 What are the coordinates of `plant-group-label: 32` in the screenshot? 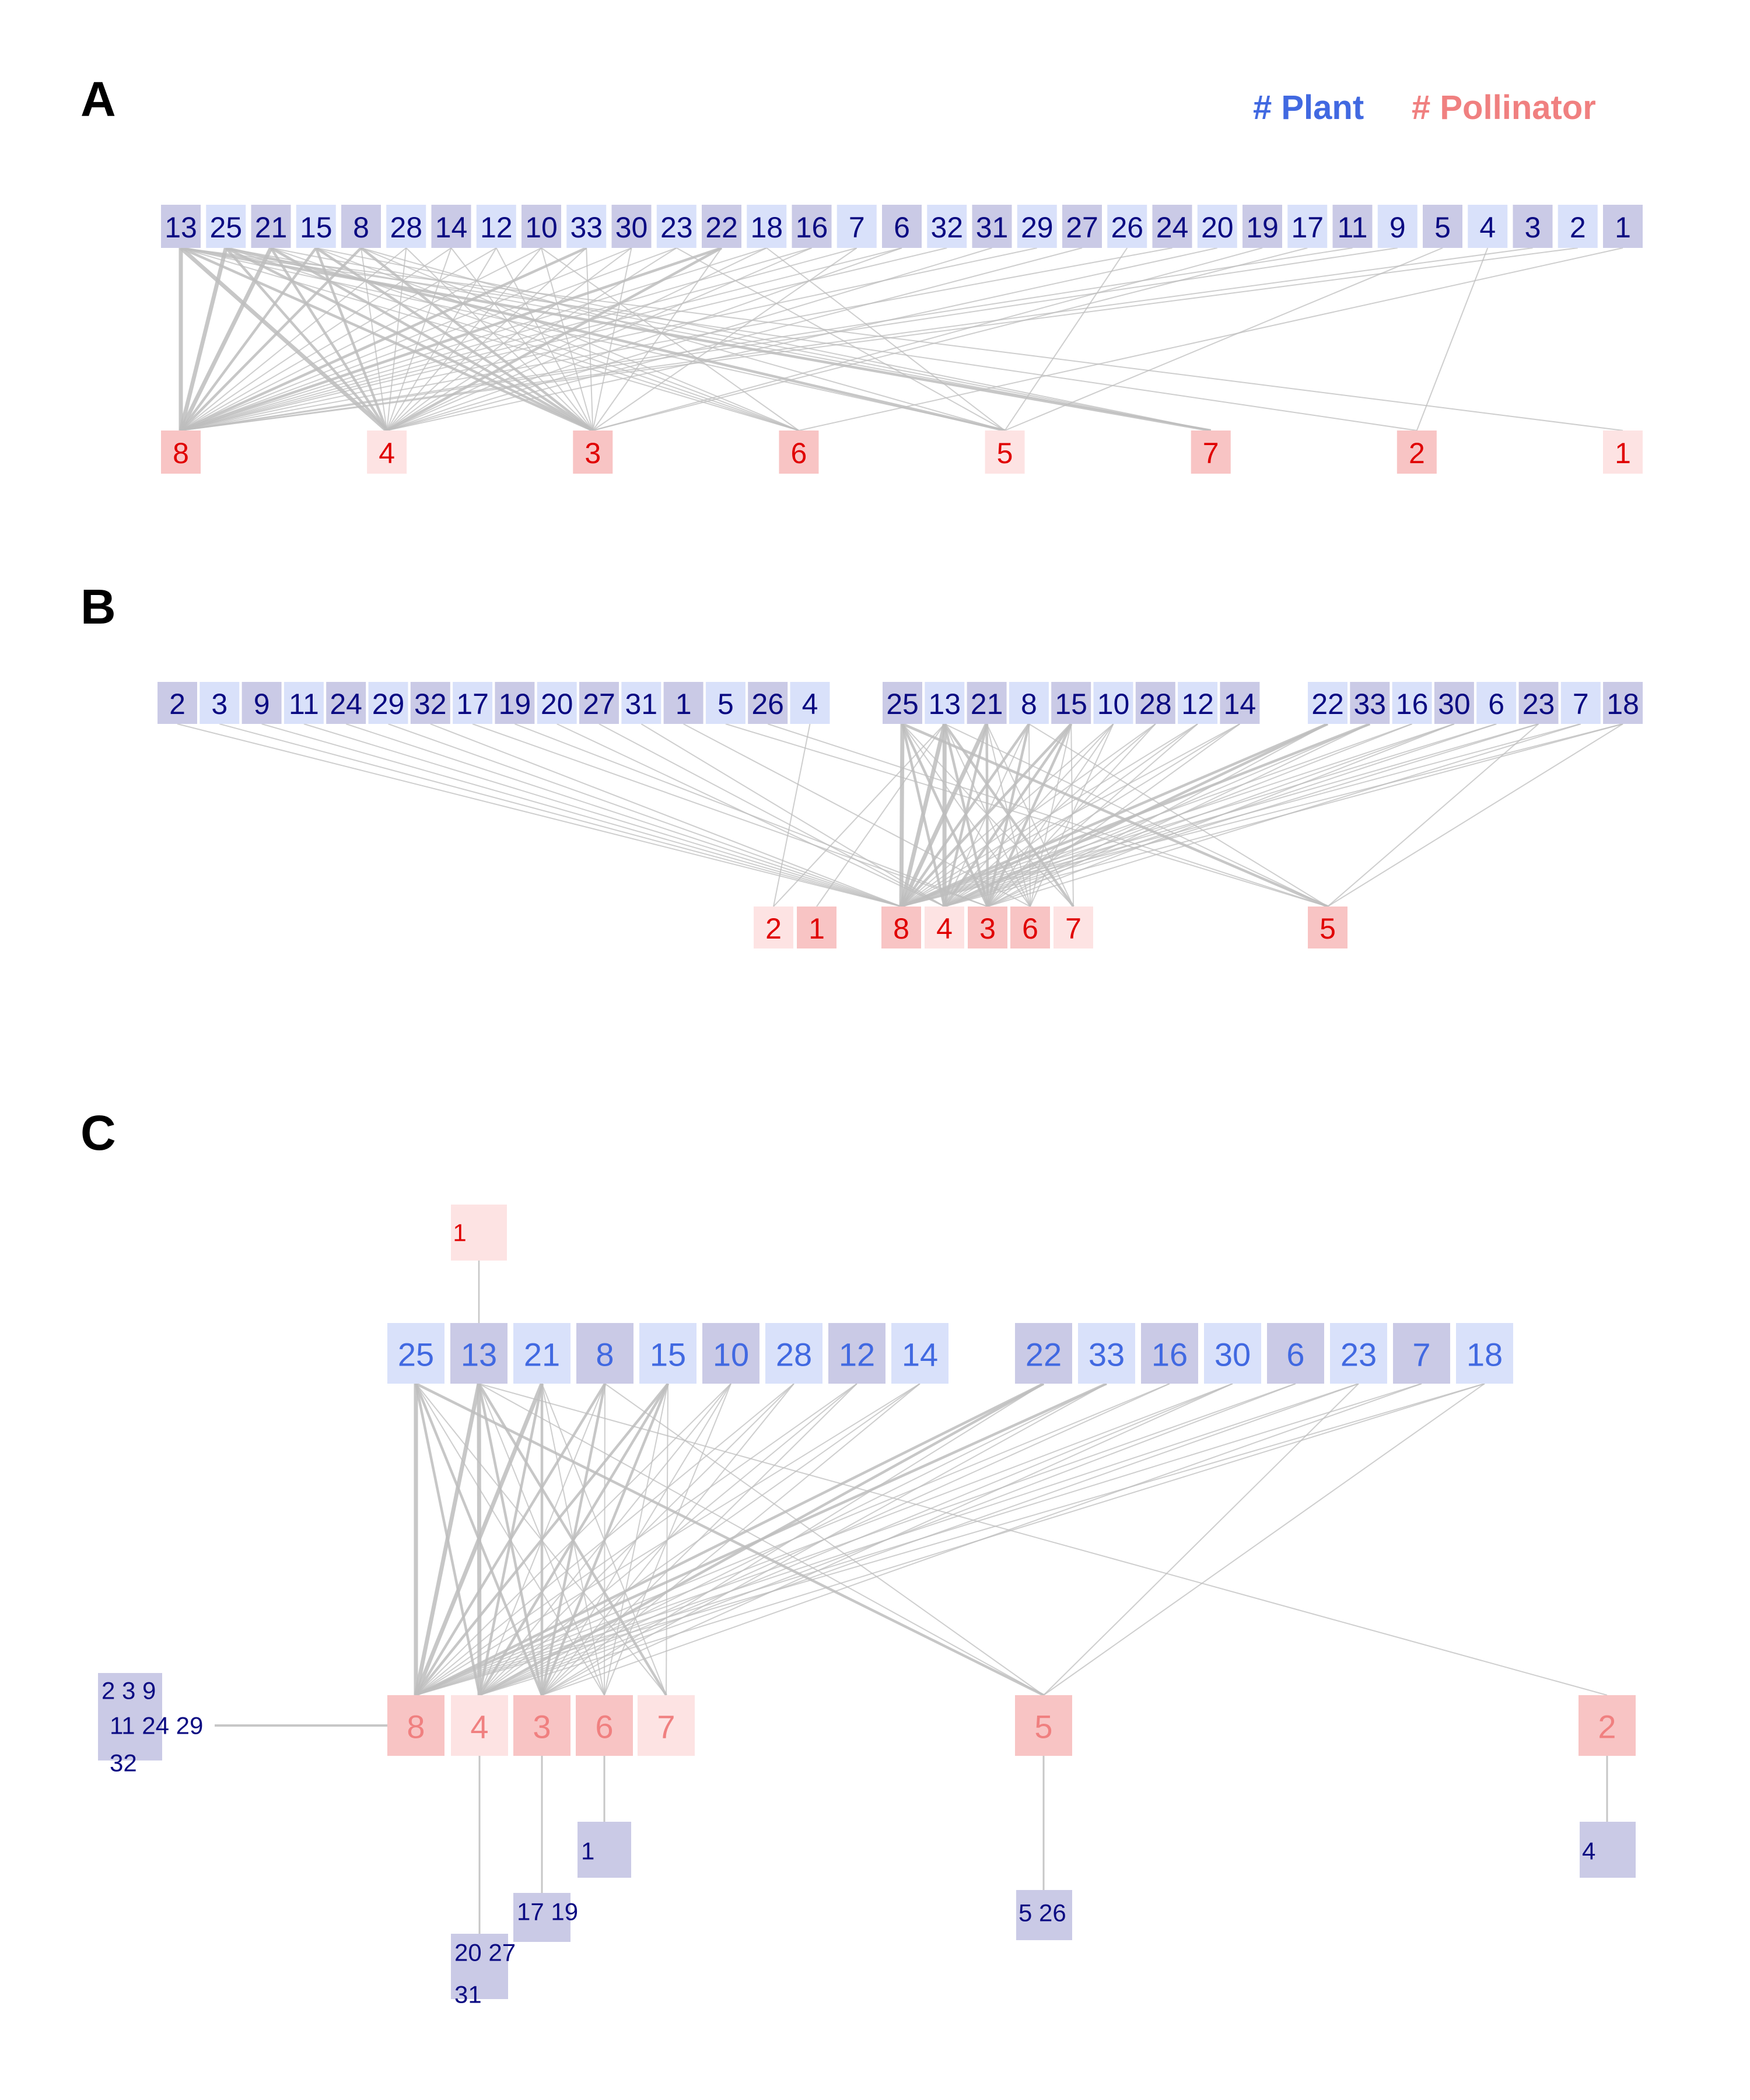 It's located at (123, 1763).